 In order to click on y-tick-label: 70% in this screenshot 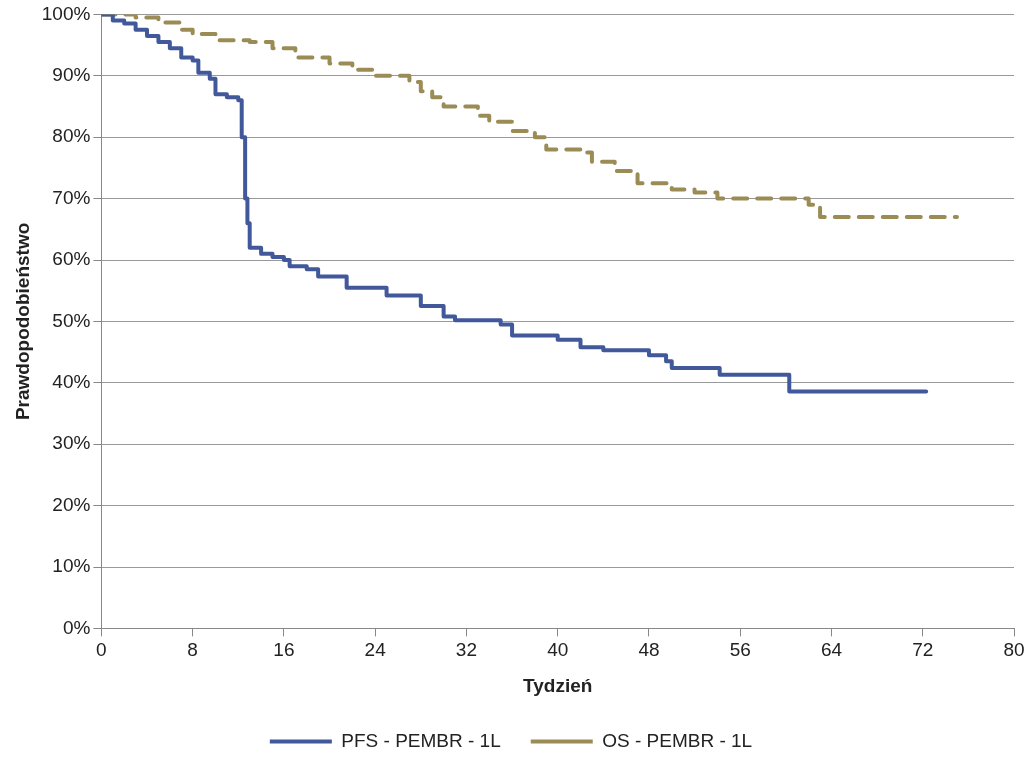, I will do `click(71, 197)`.